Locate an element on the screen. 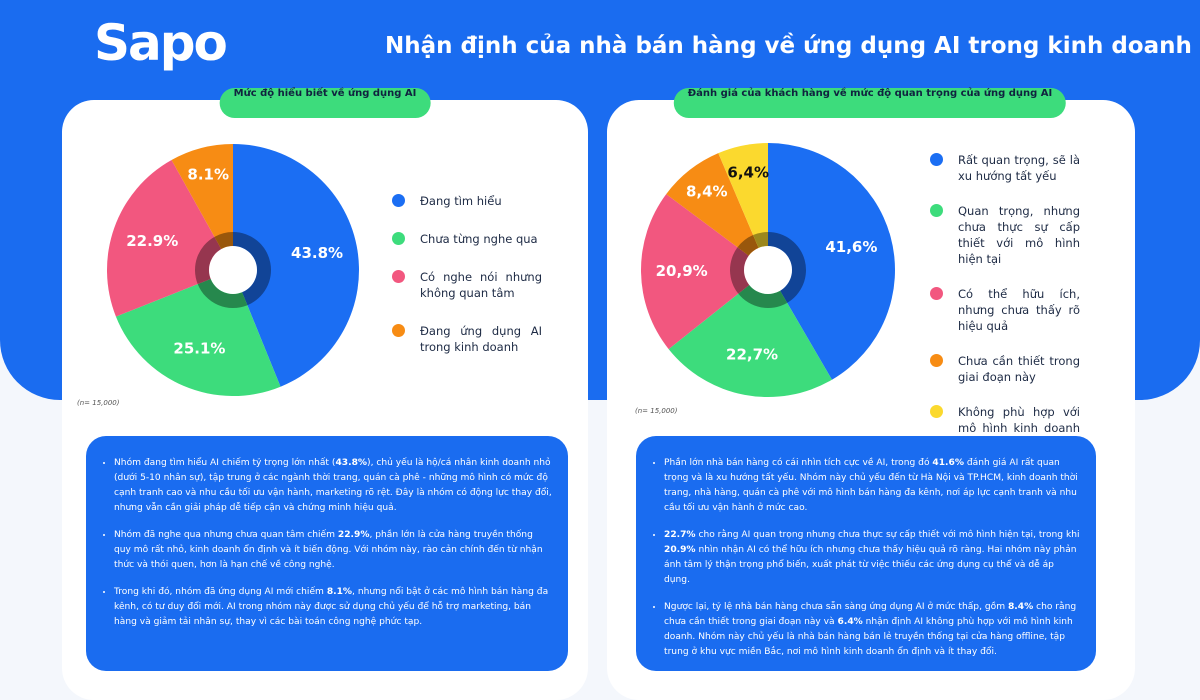  legend-item: Chưa cần thiết trong giai đoạn này is located at coordinates (1005, 369).